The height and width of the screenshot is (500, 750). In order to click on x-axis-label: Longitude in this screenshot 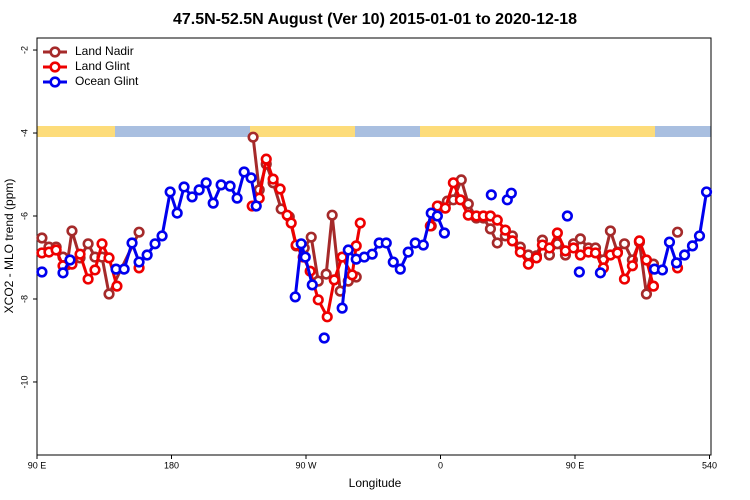, I will do `click(375, 483)`.